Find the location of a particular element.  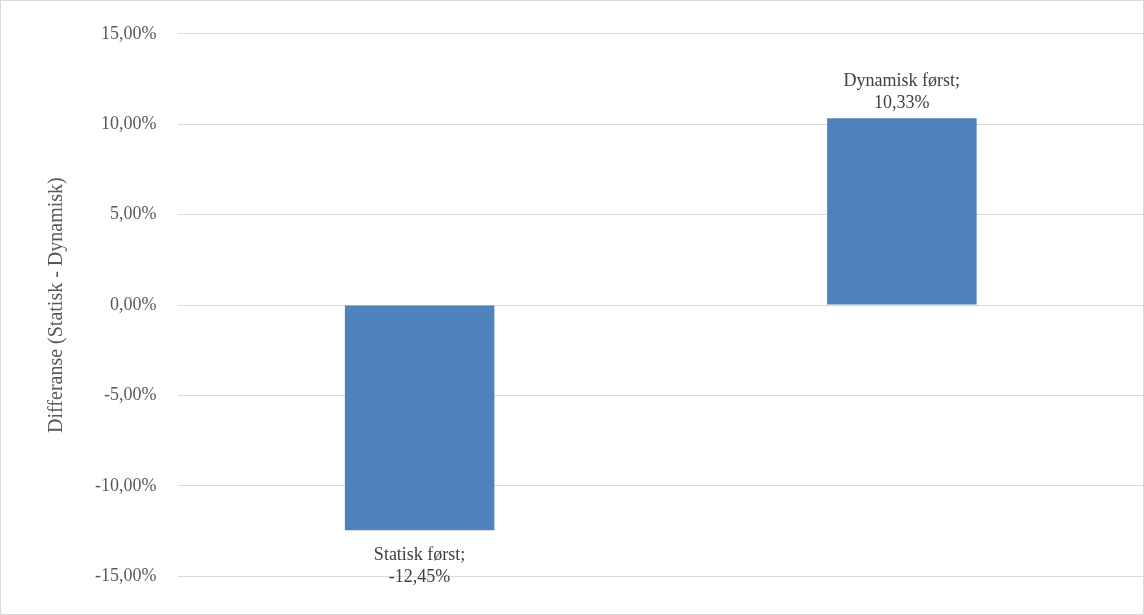

data-label: Dynamisk først; 10,33% is located at coordinates (902, 91).